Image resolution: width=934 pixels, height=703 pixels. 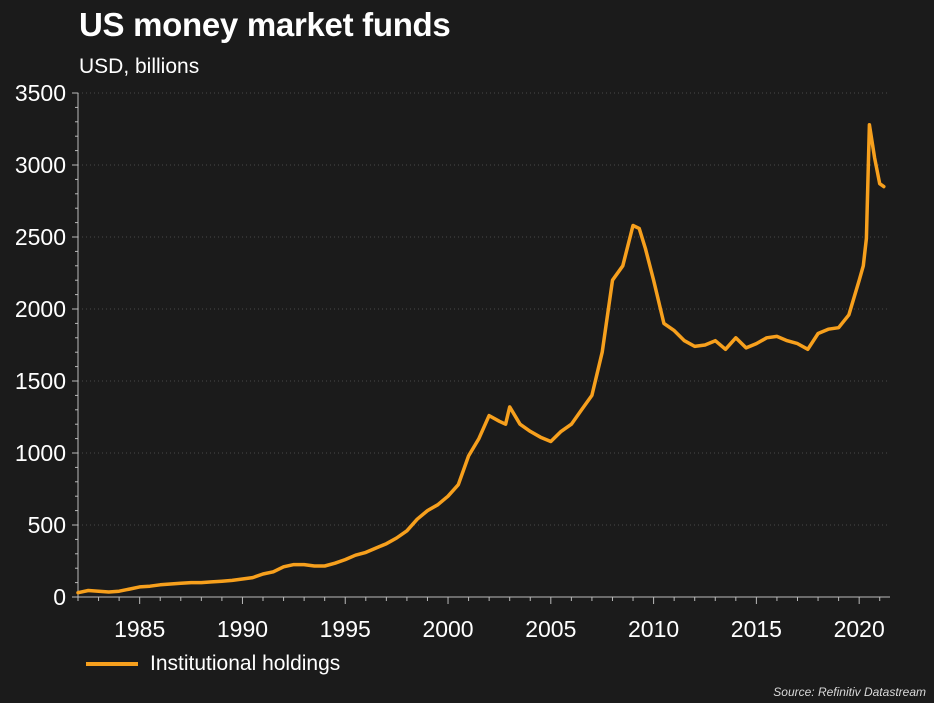 What do you see at coordinates (859, 629) in the screenshot?
I see `x-tick-label-2020: 2020` at bounding box center [859, 629].